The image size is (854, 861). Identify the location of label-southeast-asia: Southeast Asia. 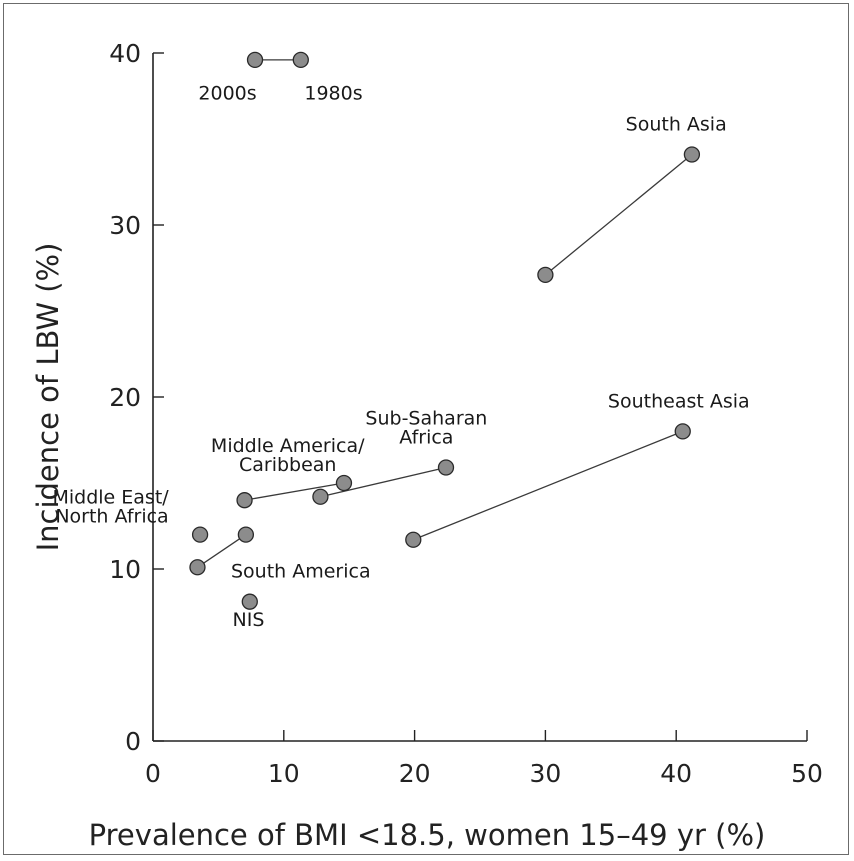
(679, 401).